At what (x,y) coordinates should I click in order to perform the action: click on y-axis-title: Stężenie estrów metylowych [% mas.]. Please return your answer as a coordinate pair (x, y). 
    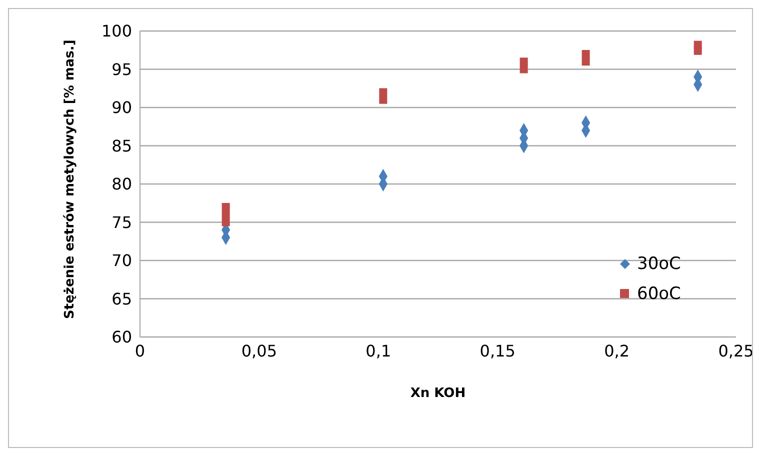
    Looking at the image, I should click on (70, 179).